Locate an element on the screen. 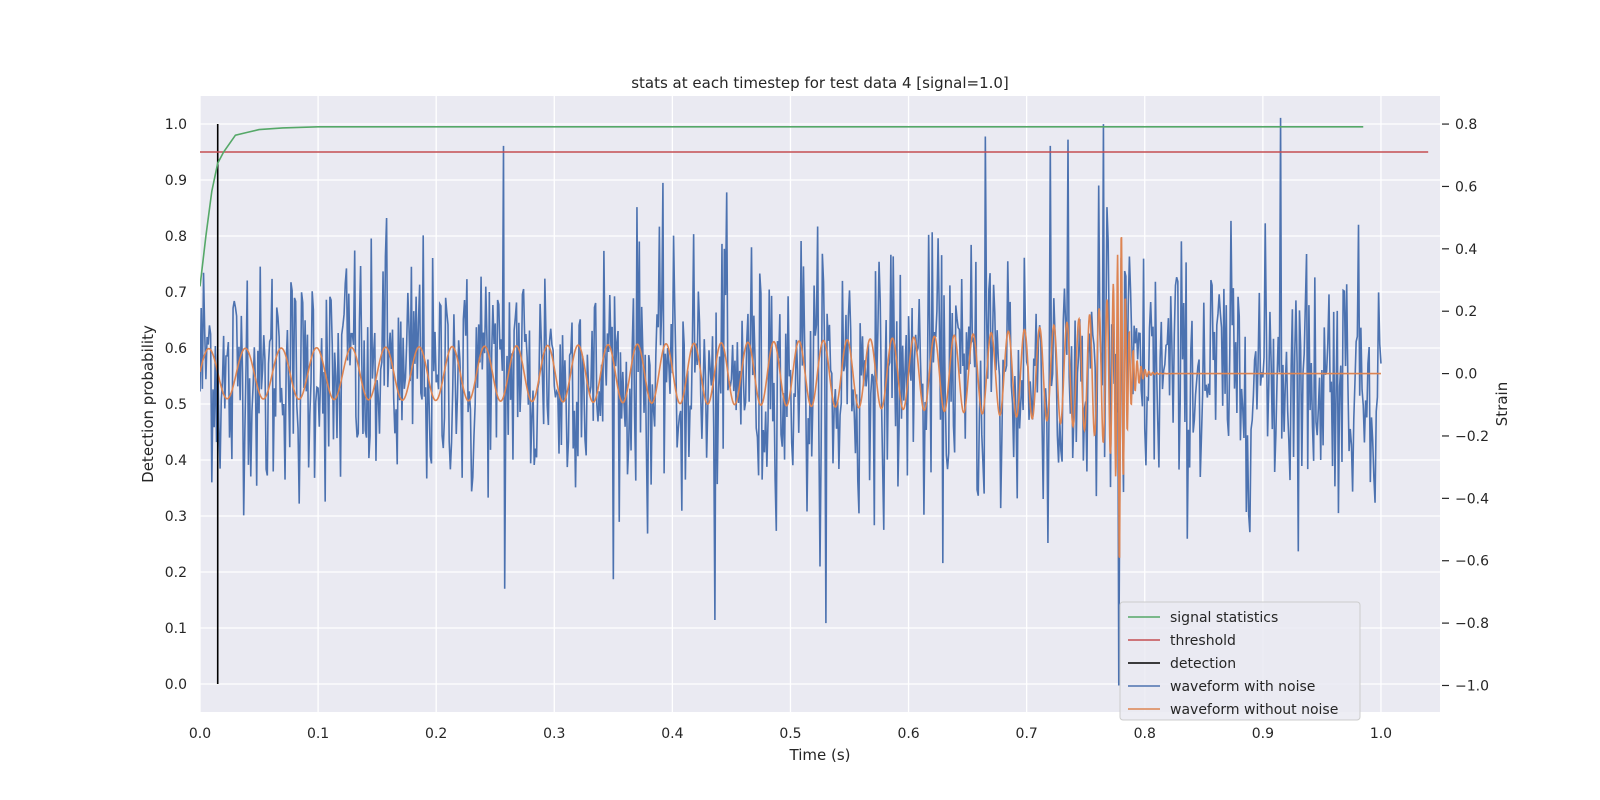 The width and height of the screenshot is (1600, 800). y-tick-label-1: 0.1 is located at coordinates (176, 629).